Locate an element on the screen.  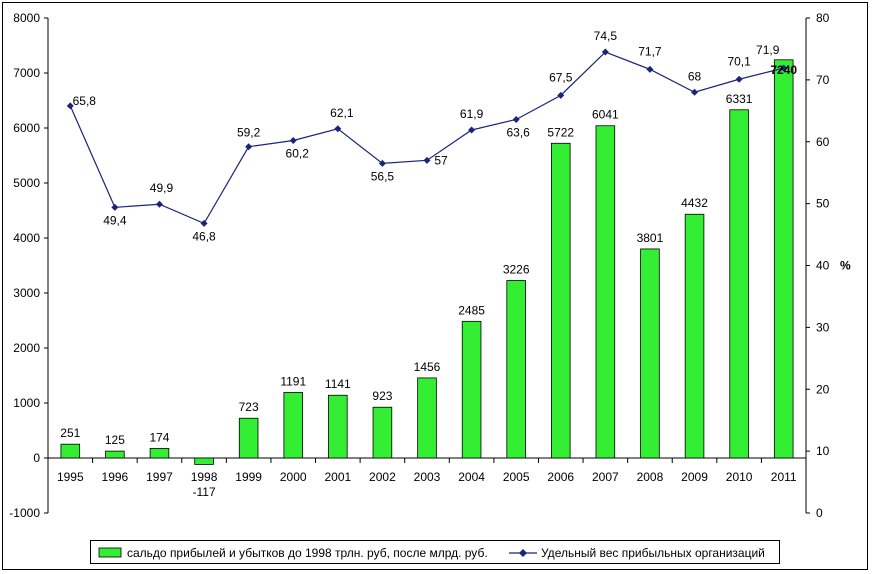
x-tick-label: 2004 is located at coordinates (471, 477).